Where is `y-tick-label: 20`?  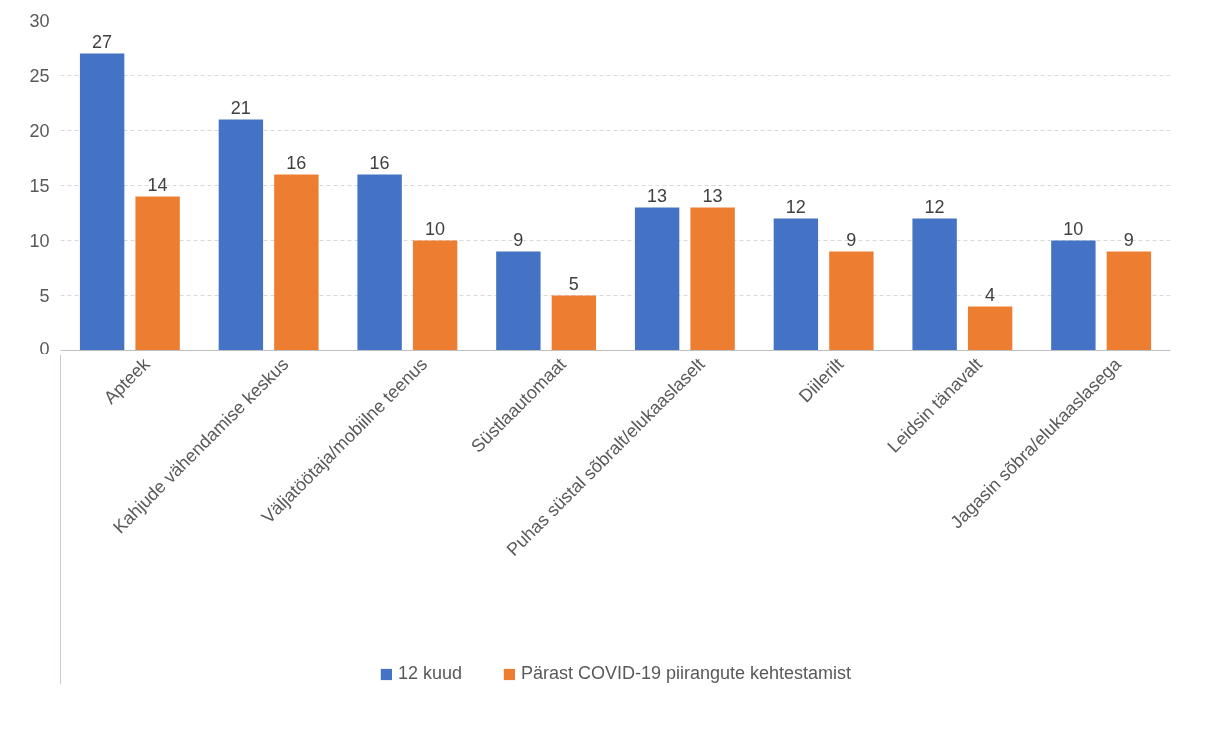 y-tick-label: 20 is located at coordinates (39, 131).